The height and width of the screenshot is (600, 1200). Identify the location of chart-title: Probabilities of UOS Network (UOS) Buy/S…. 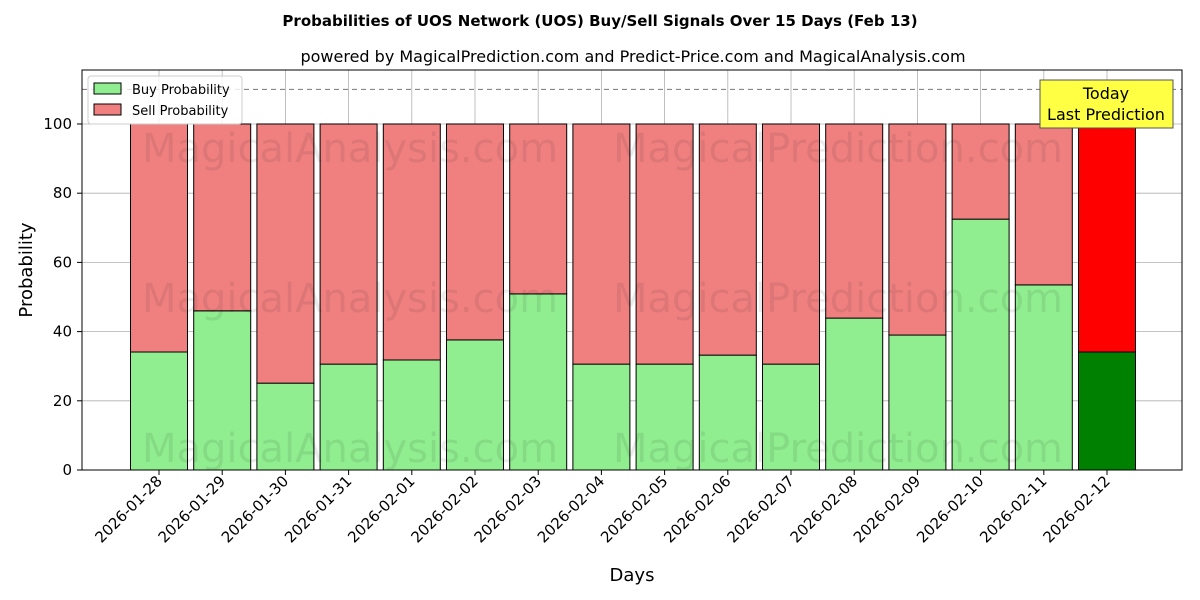
(599, 21).